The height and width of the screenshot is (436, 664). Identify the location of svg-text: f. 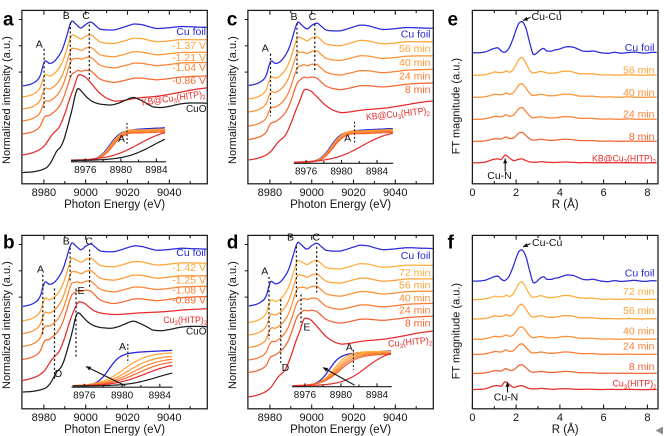
(451, 243).